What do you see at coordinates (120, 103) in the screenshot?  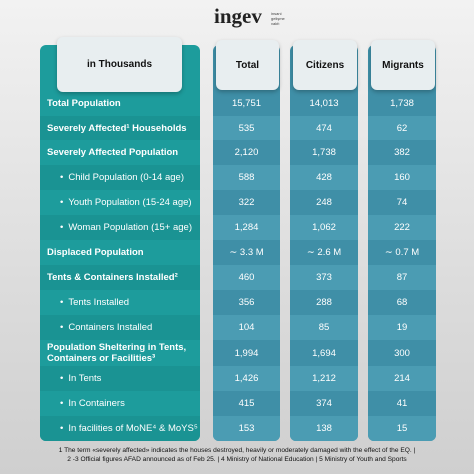 I see `row-label: Total Population` at bounding box center [120, 103].